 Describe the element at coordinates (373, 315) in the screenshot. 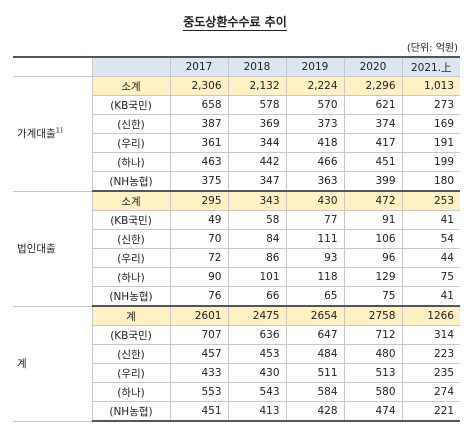

I see `value-cell: 2758` at that location.